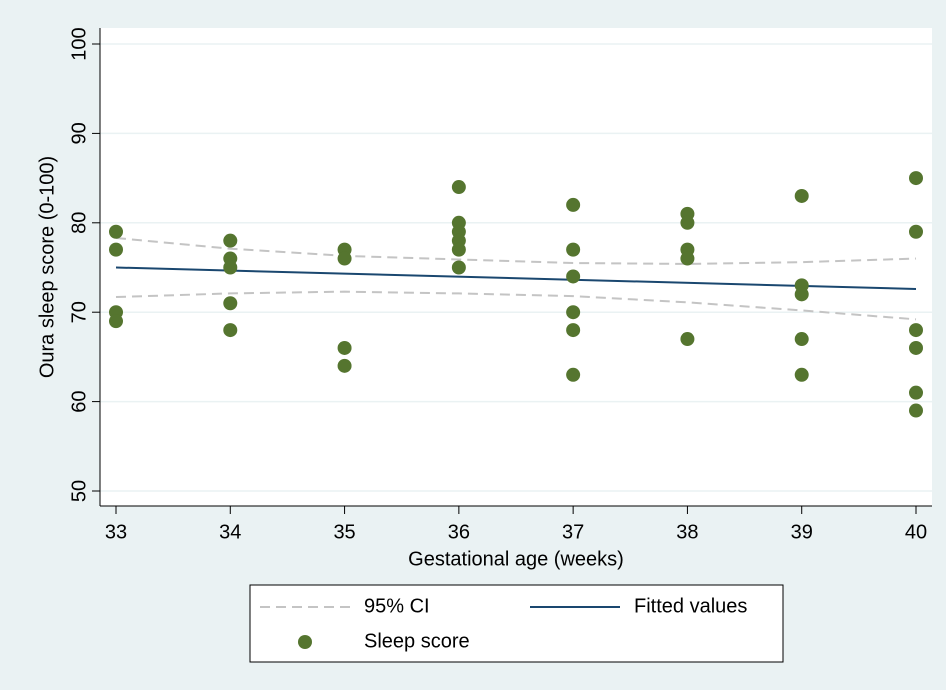 The image size is (946, 690). I want to click on legend-marker, so click(305, 642).